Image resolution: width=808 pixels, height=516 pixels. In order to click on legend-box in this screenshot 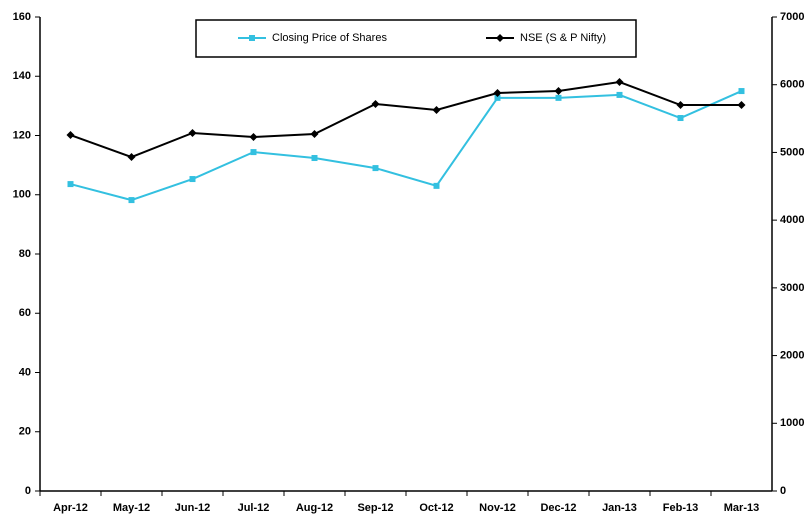, I will do `click(416, 38)`.